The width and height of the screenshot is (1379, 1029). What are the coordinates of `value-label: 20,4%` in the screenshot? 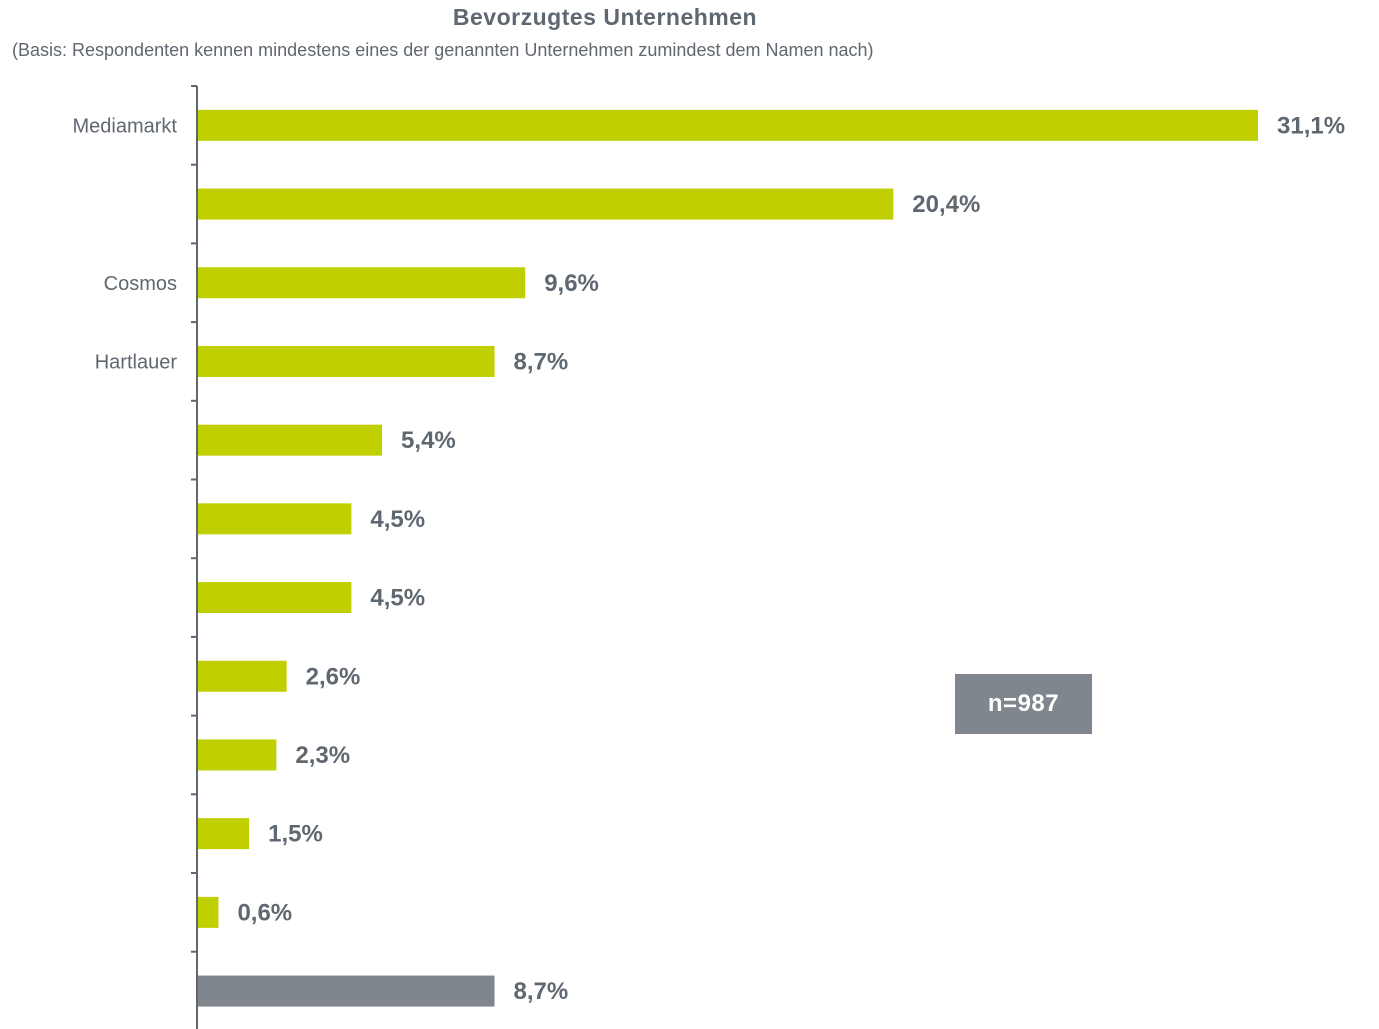 It's located at (946, 204).